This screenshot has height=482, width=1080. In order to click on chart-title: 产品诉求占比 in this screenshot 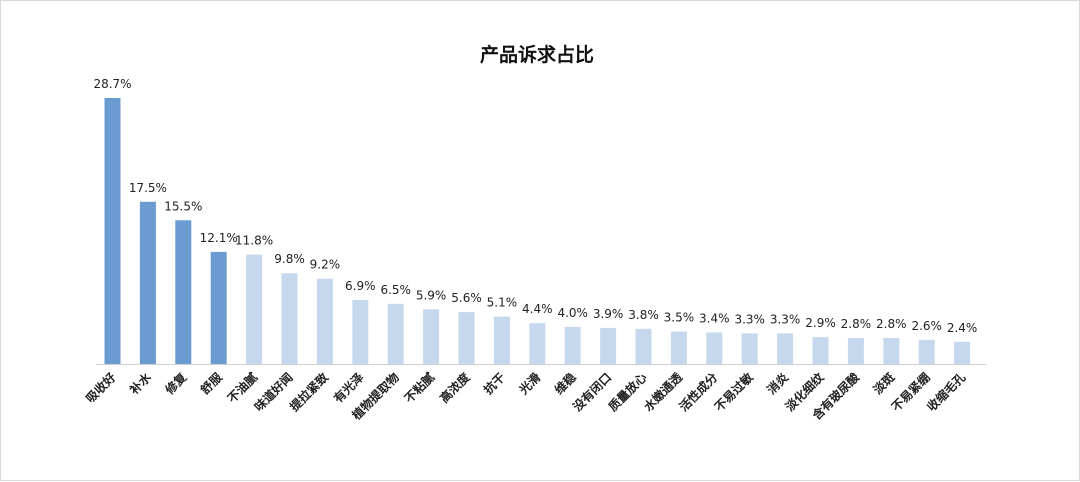, I will do `click(537, 54)`.